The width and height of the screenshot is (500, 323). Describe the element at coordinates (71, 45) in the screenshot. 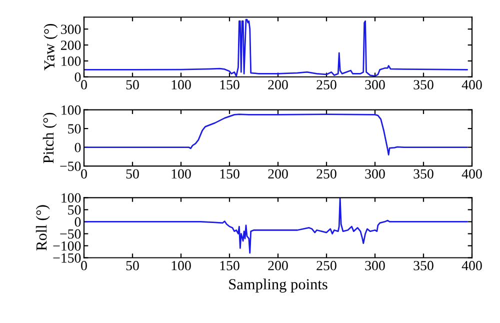

I see `y-tick-label: 200` at that location.